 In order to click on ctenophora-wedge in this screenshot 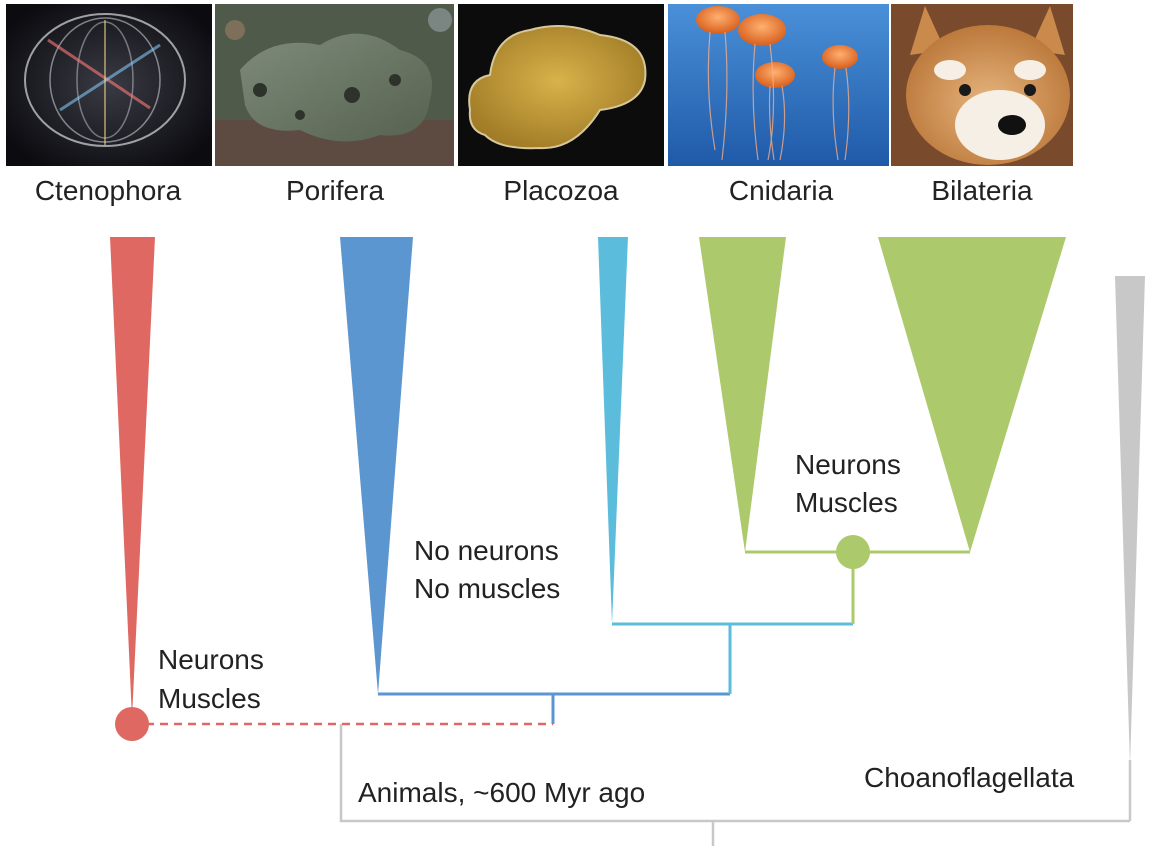, I will do `click(132, 477)`.